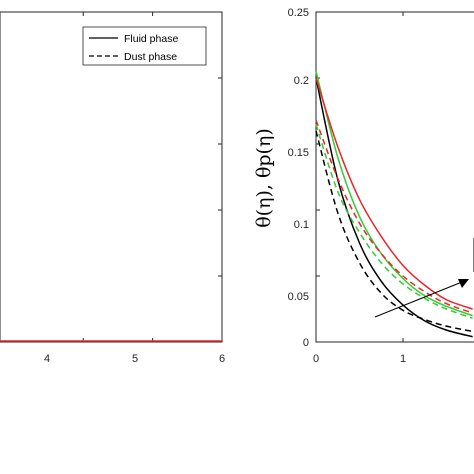 This screenshot has width=474, height=474. What do you see at coordinates (47, 359) in the screenshot?
I see `left-x-tick-label-4: 4` at bounding box center [47, 359].